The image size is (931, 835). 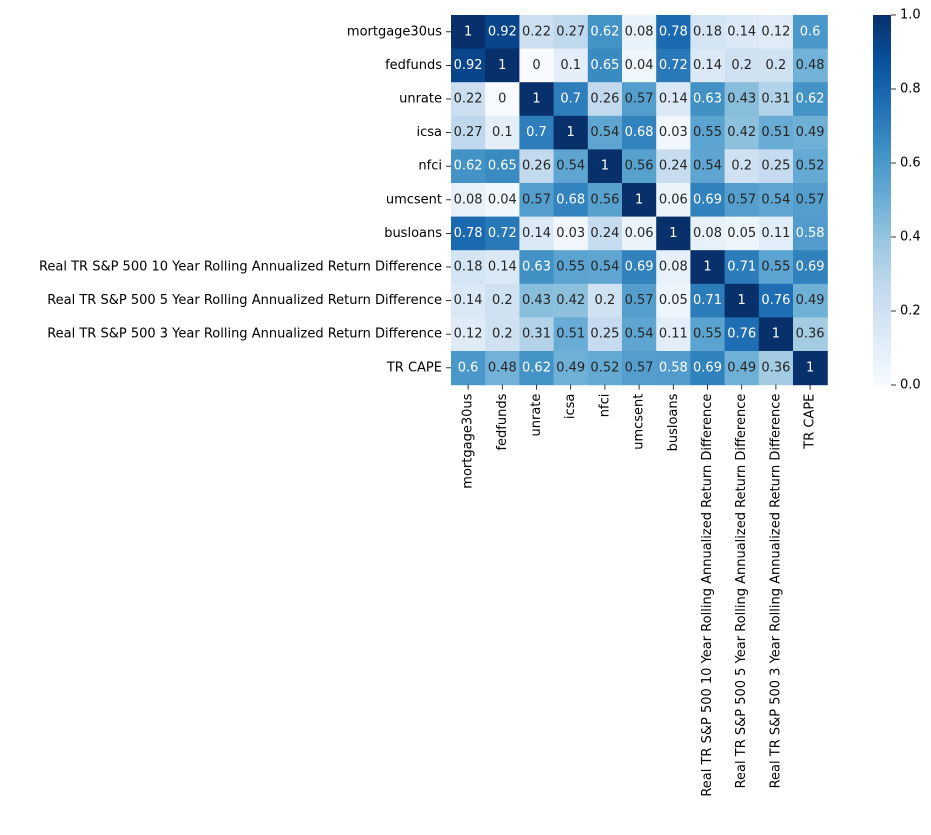 I want to click on heatmap-cell-value: 0.7, so click(x=570, y=99).